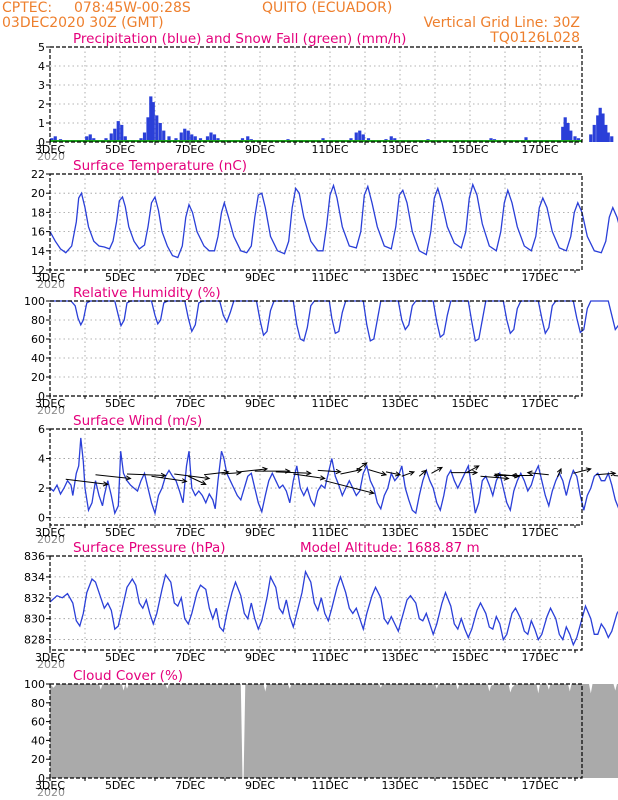 The width and height of the screenshot is (618, 800). What do you see at coordinates (329, 785) in the screenshot?
I see `cloud-xtick-label: 11DEC` at bounding box center [329, 785].